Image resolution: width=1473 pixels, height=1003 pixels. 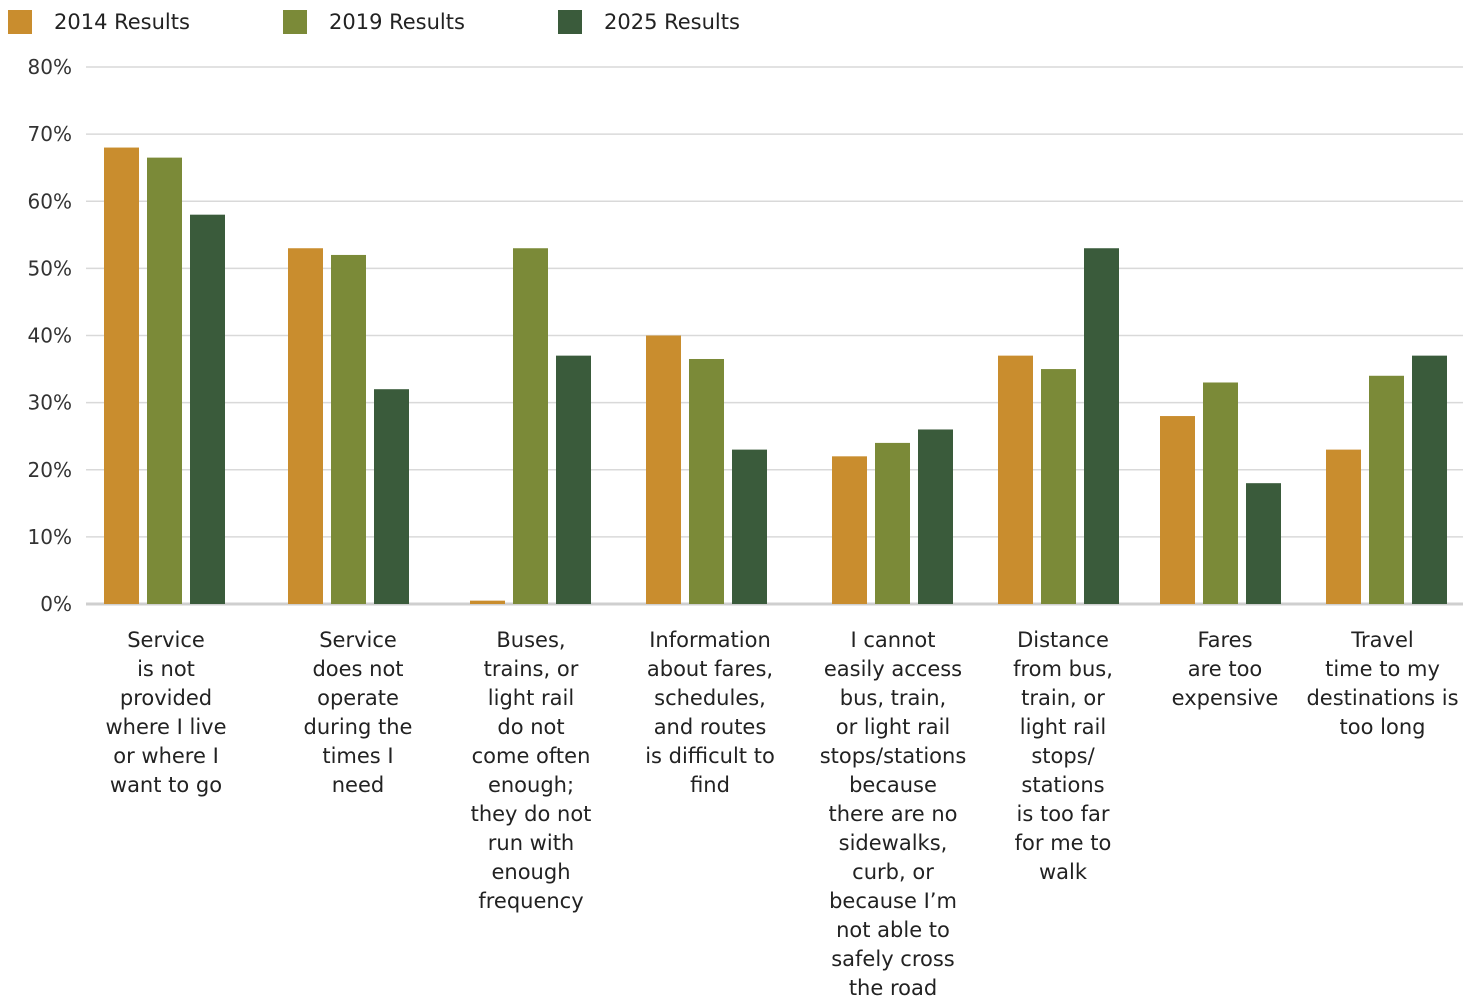 I want to click on y-tick-label: 50%, so click(x=50, y=268).